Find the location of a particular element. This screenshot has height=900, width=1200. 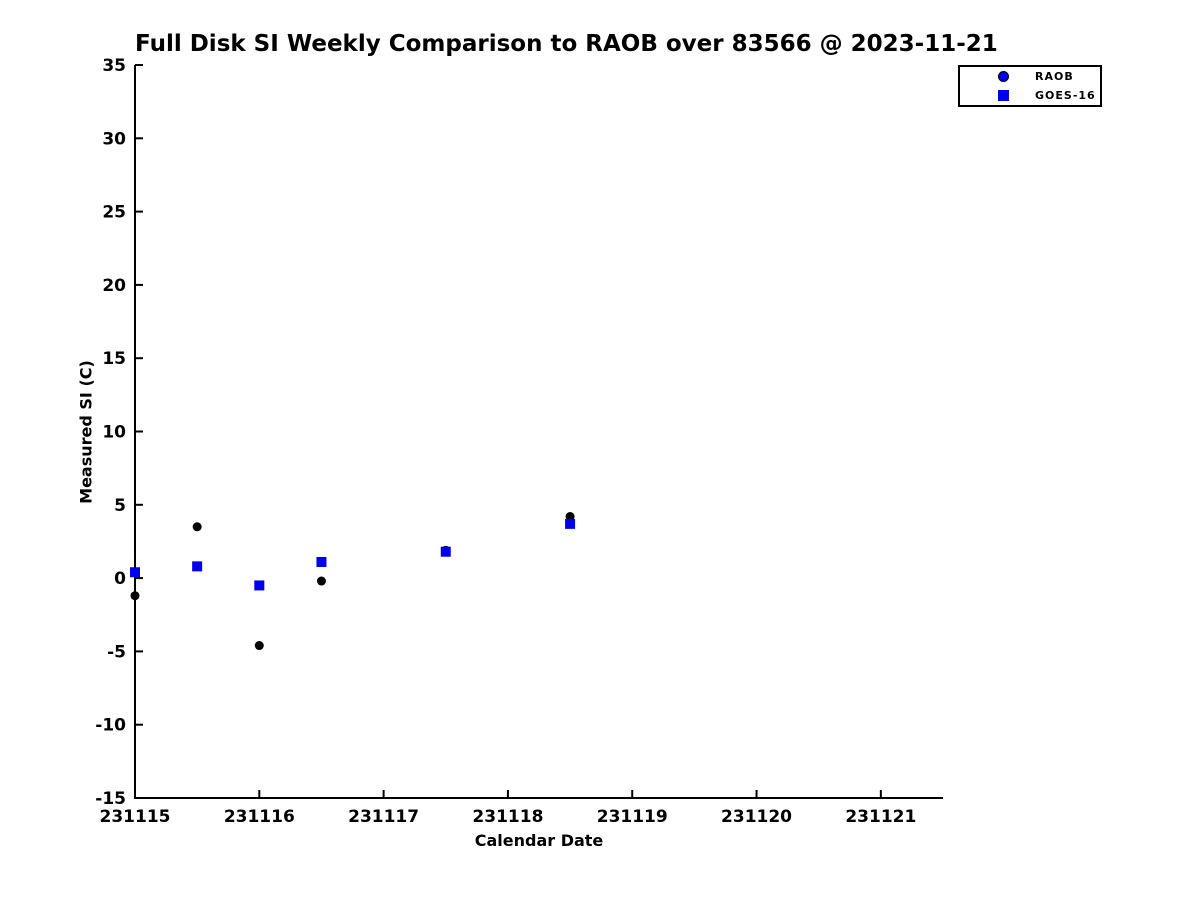

legend: RAOB GOES-16 is located at coordinates (1030, 86).